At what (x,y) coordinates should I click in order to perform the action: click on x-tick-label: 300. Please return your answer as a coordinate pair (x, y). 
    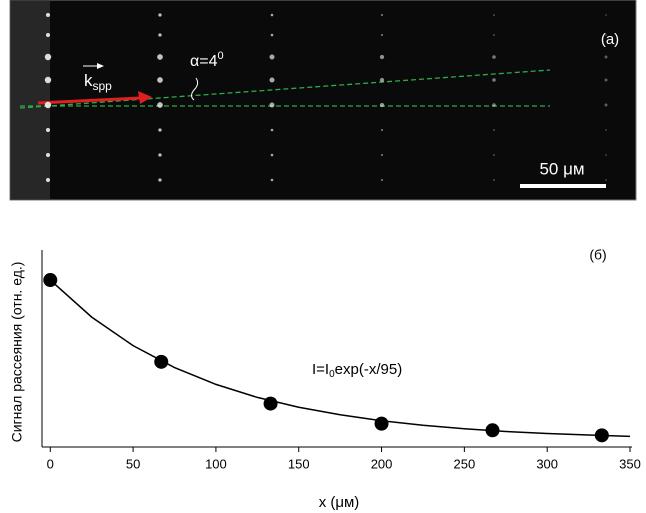
    Looking at the image, I should click on (547, 463).